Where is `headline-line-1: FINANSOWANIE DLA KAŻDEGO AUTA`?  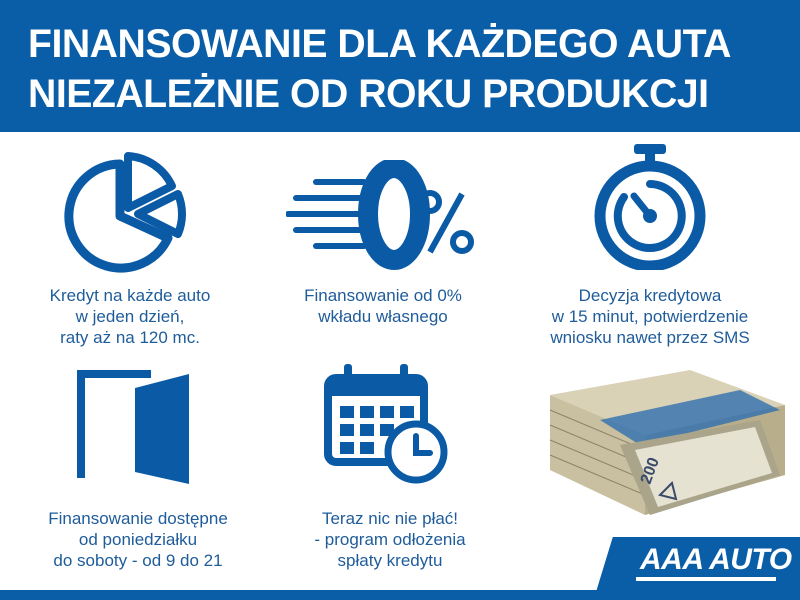 headline-line-1: FINANSOWANIE DLA KAŻDEGO AUTA is located at coordinates (379, 44).